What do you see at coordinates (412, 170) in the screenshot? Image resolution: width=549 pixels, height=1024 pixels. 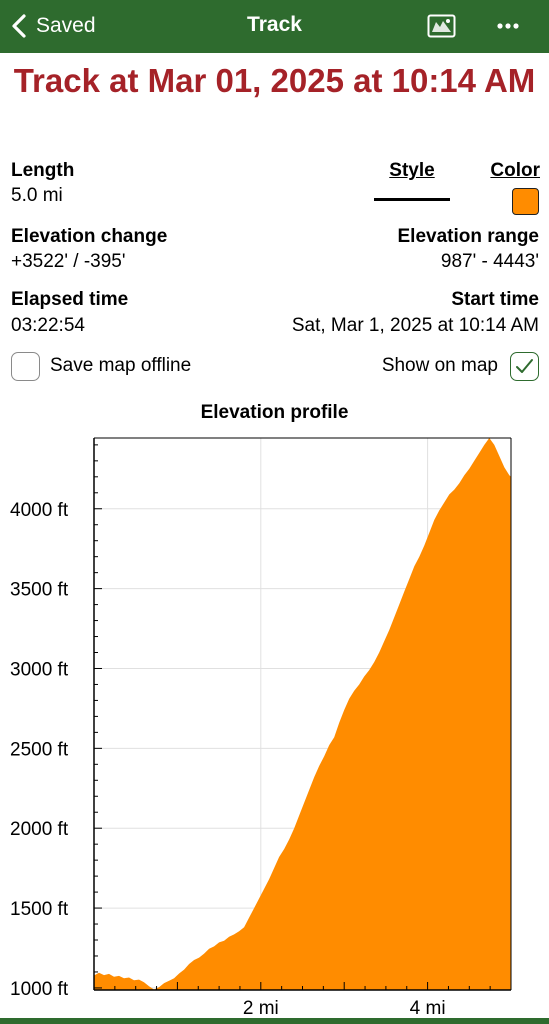 I see `style-button: Style` at bounding box center [412, 170].